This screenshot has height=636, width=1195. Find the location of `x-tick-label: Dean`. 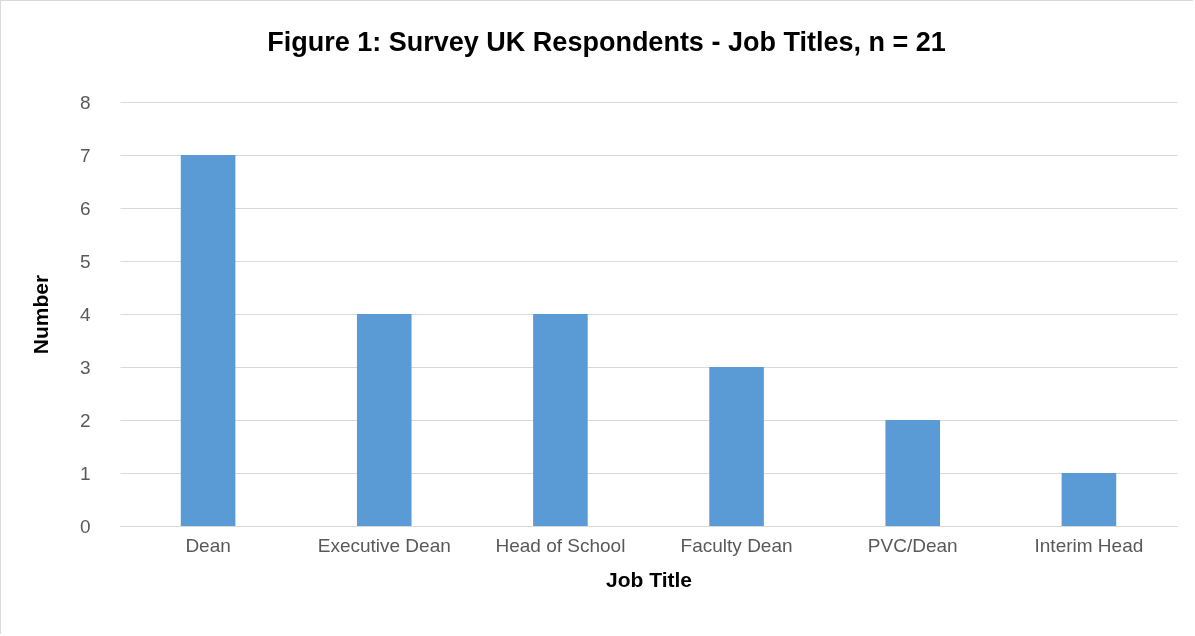

x-tick-label: Dean is located at coordinates (208, 545).